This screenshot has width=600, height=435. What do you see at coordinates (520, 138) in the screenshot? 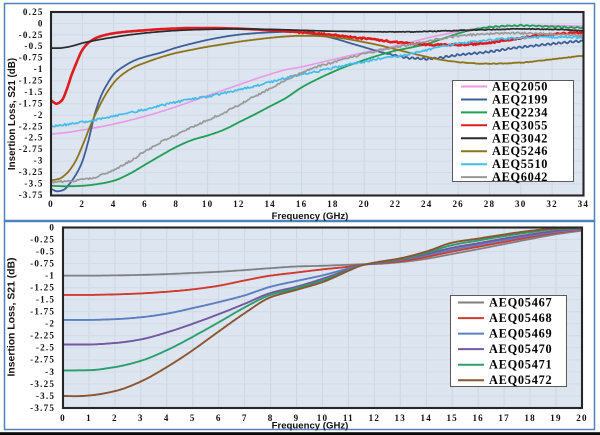
I see `svg-text: AEQ3042` at bounding box center [520, 138].